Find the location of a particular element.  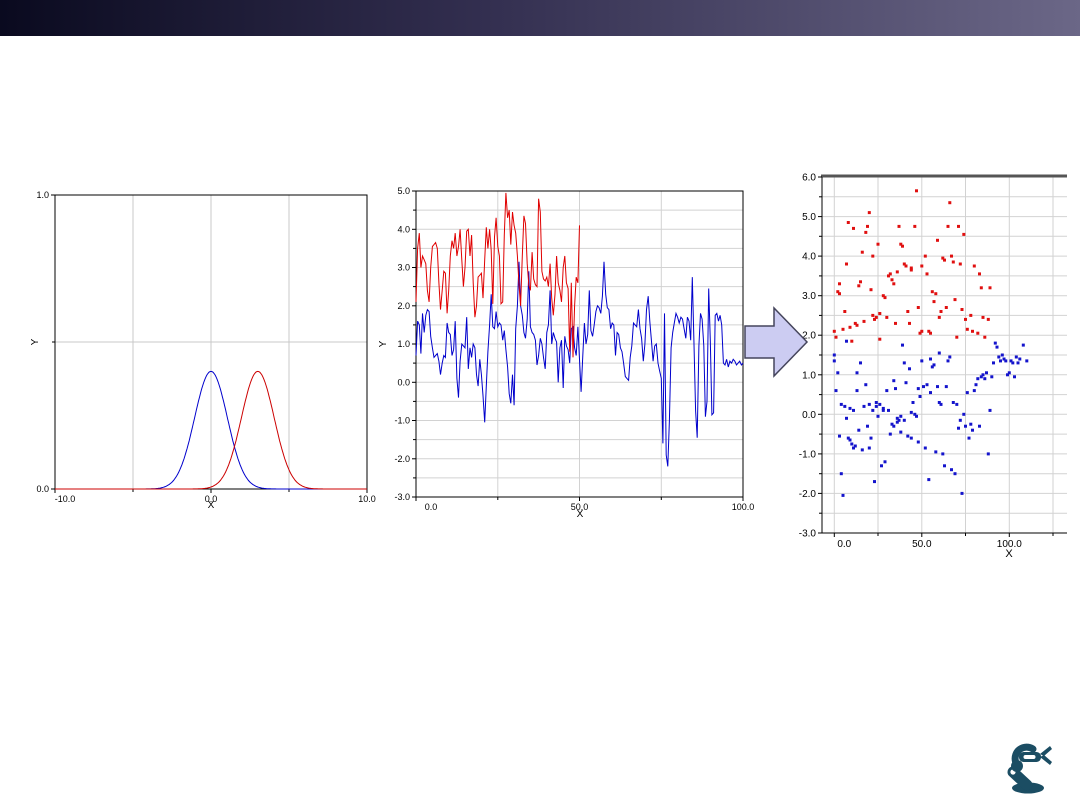

axis-label: -10.0 is located at coordinates (65, 499).